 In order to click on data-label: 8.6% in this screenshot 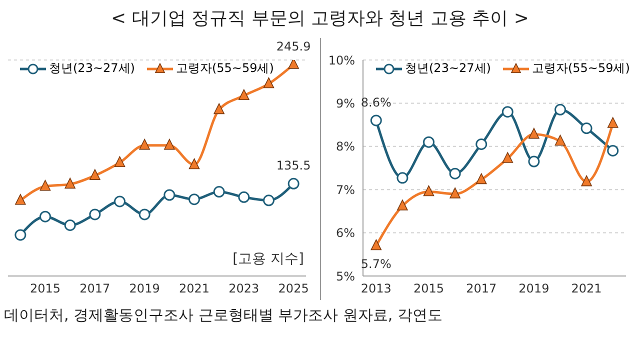, I will do `click(376, 102)`.